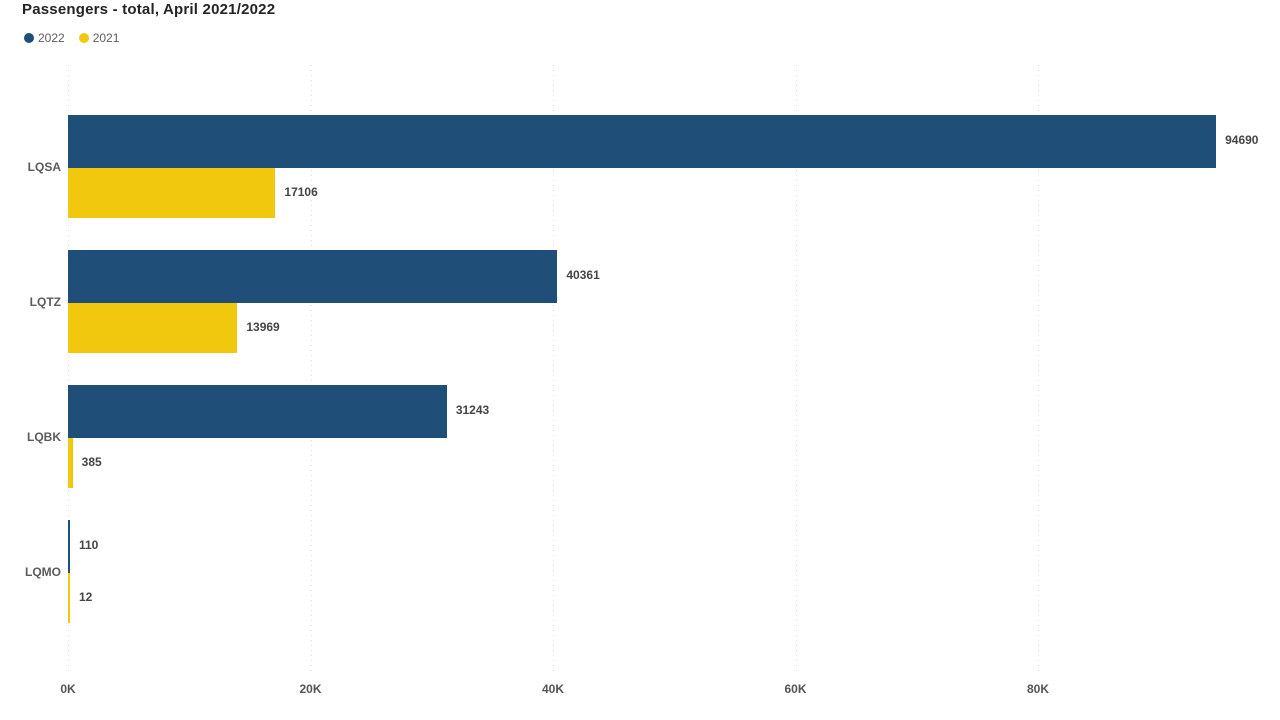  Describe the element at coordinates (29, 38) in the screenshot. I see `legend-swatch-2022-icon` at that location.